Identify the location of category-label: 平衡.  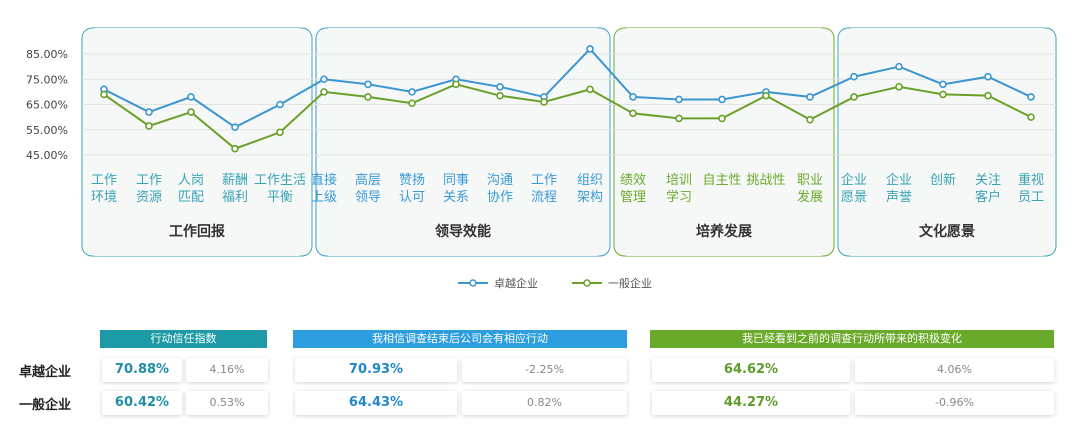
(280, 197).